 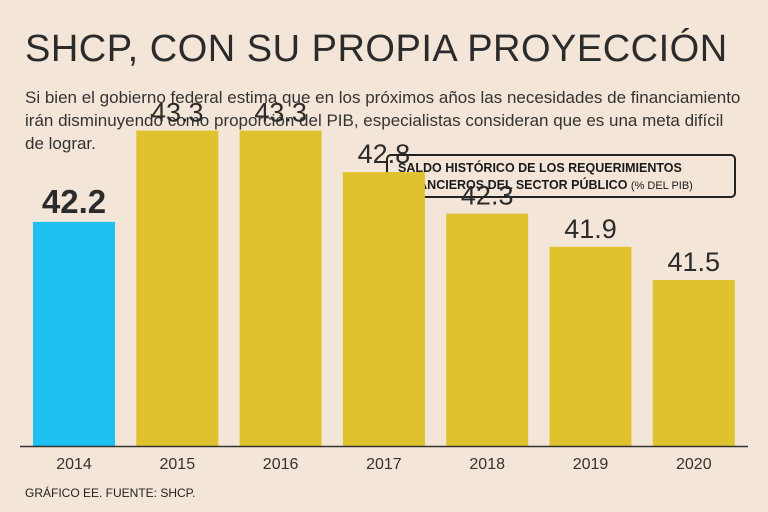 What do you see at coordinates (280, 288) in the screenshot?
I see `bar-2016` at bounding box center [280, 288].